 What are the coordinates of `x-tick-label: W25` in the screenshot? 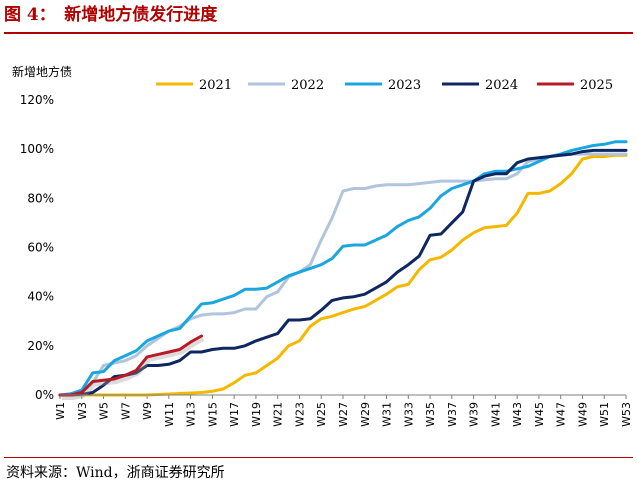 It's located at (321, 414).